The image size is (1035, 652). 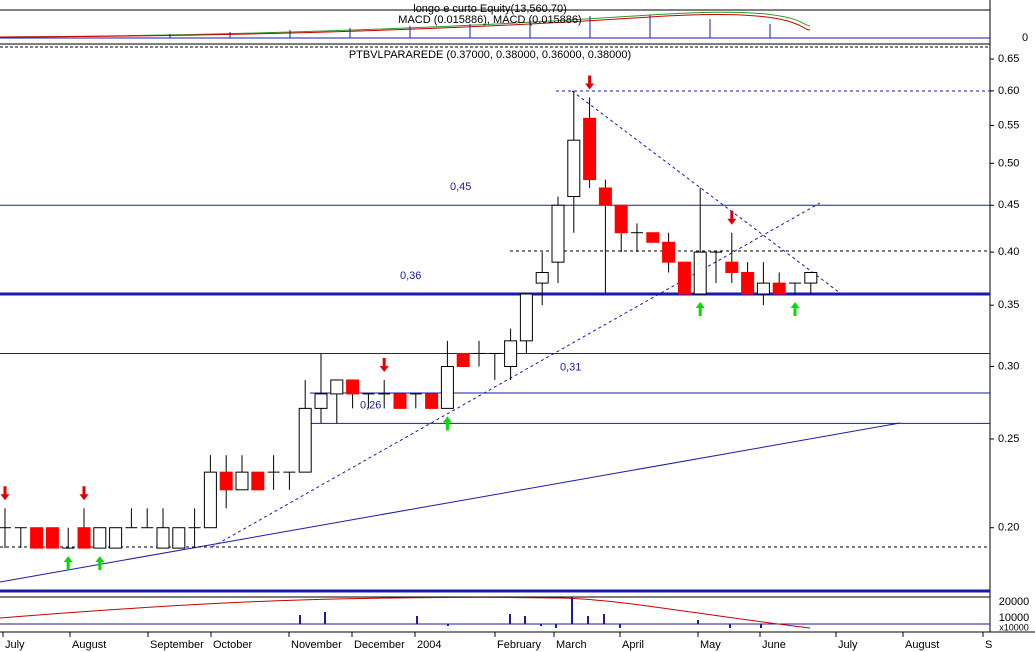 What do you see at coordinates (232, 645) in the screenshot?
I see `x-tick-label: October` at bounding box center [232, 645].